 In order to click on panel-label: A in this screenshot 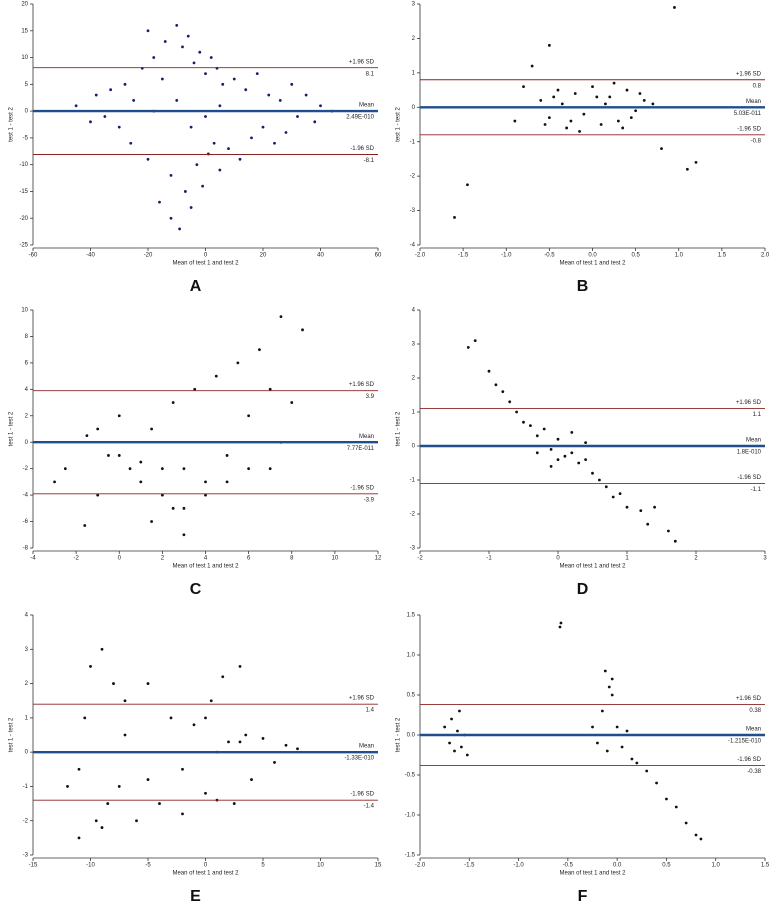, I will do `click(196, 286)`.